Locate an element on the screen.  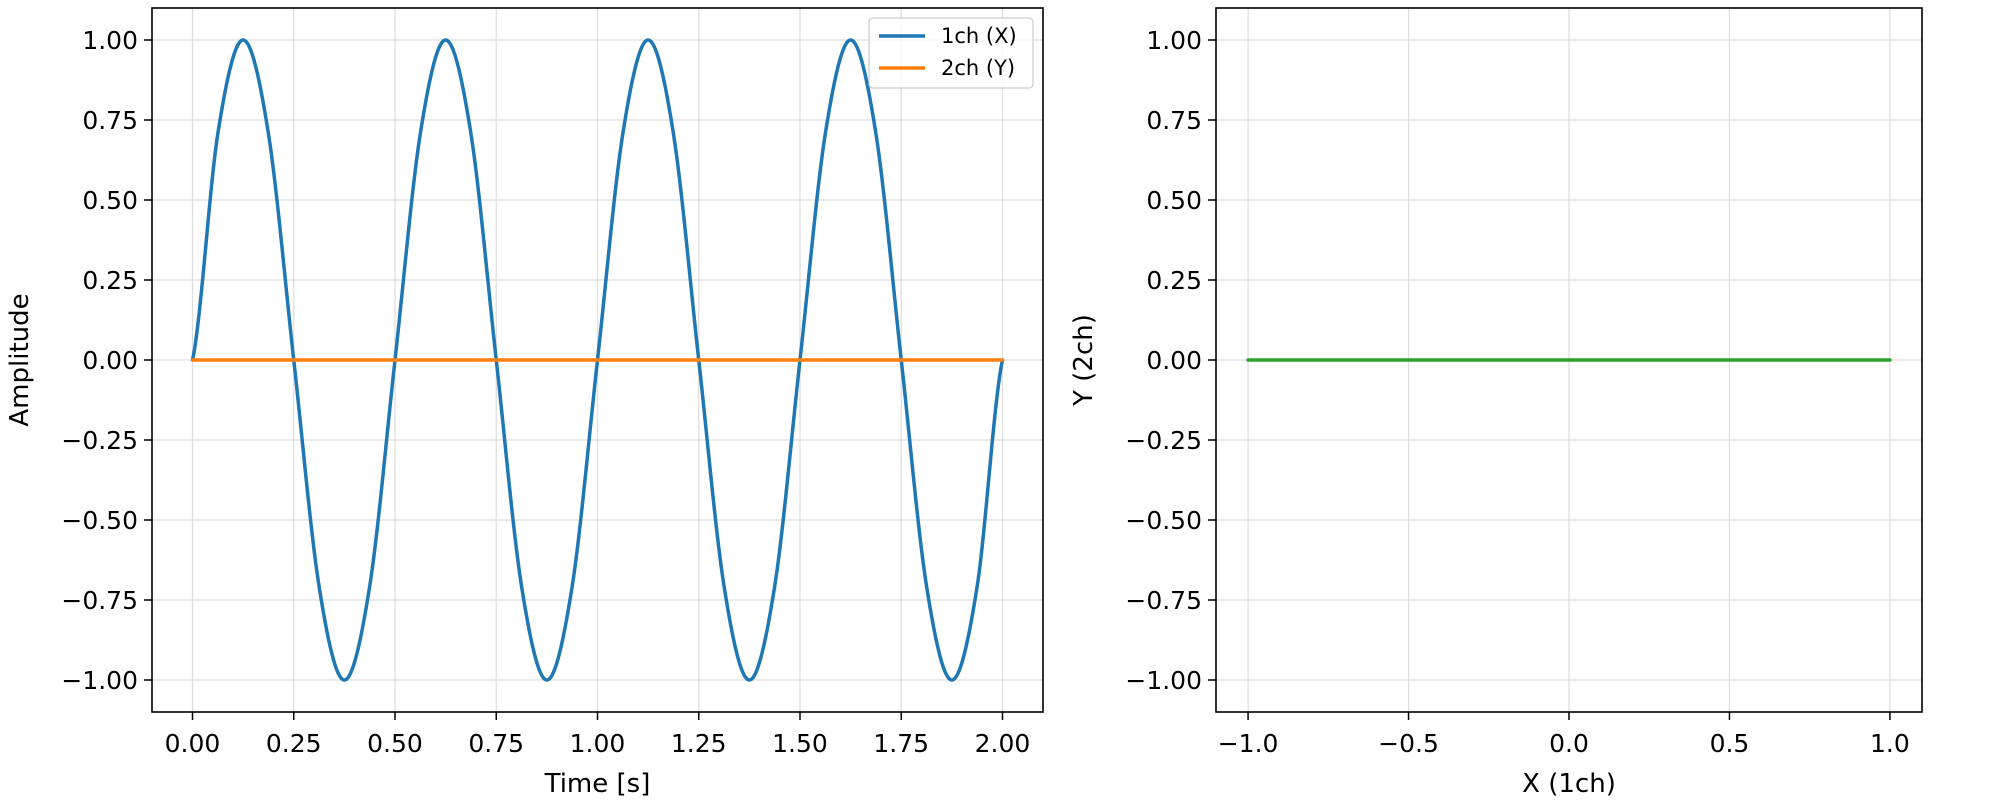
x-tick-label: 0.5 is located at coordinates (1730, 743).